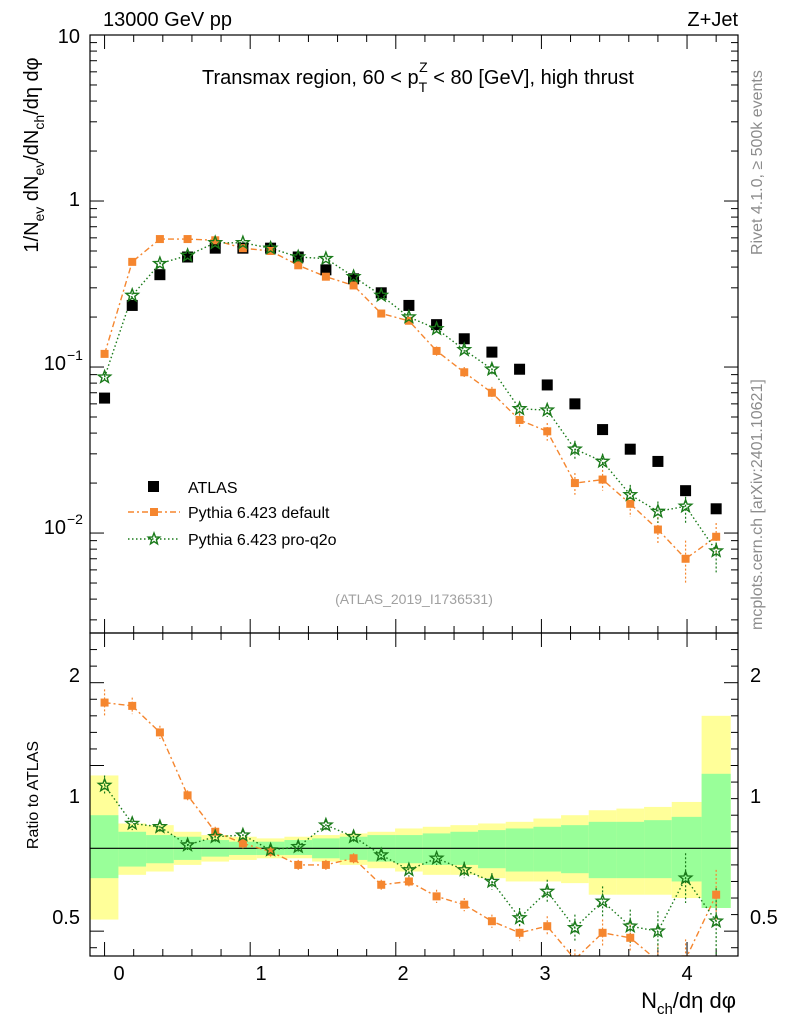  Describe the element at coordinates (764, 918) in the screenshot. I see `ratio-ytick-0.5-right: 0.5` at that location.